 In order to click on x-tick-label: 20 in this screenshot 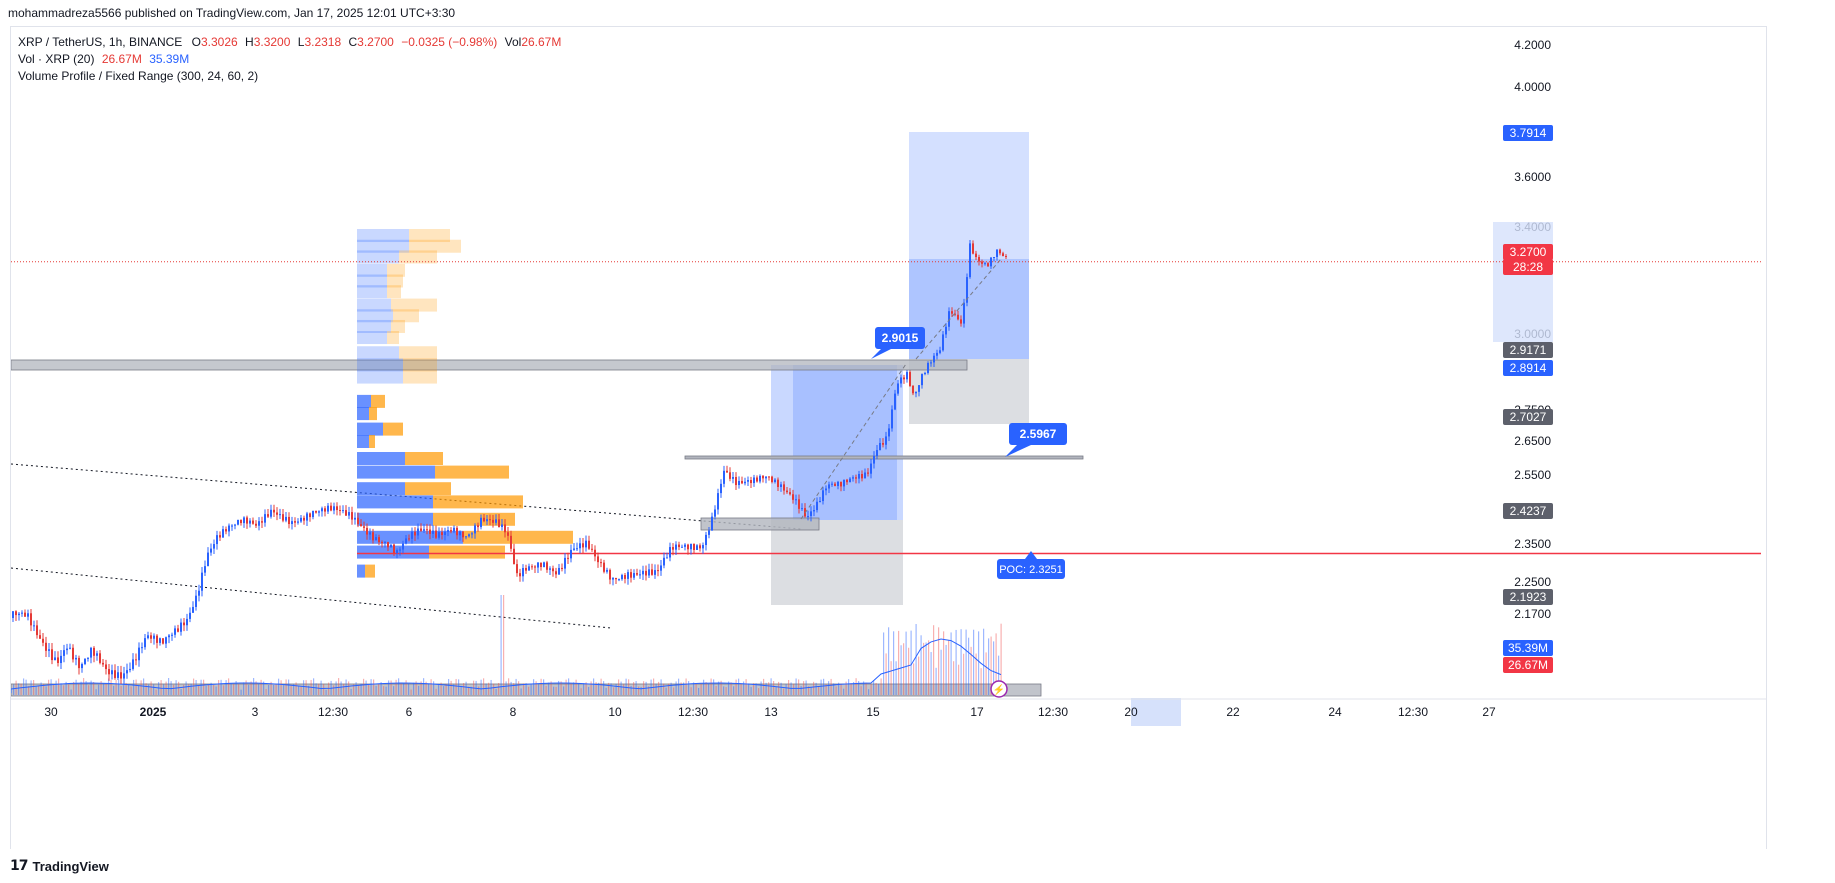, I will do `click(1131, 712)`.